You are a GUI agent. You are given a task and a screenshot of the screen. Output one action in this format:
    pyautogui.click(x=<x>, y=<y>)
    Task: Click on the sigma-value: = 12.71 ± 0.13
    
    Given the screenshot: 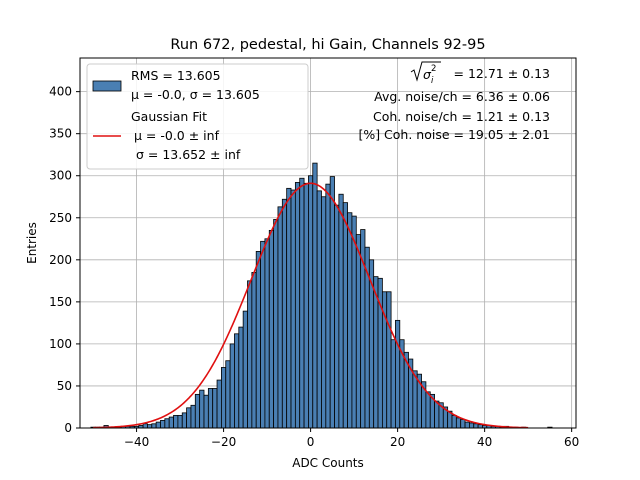 What is the action you would take?
    pyautogui.click(x=500, y=73)
    